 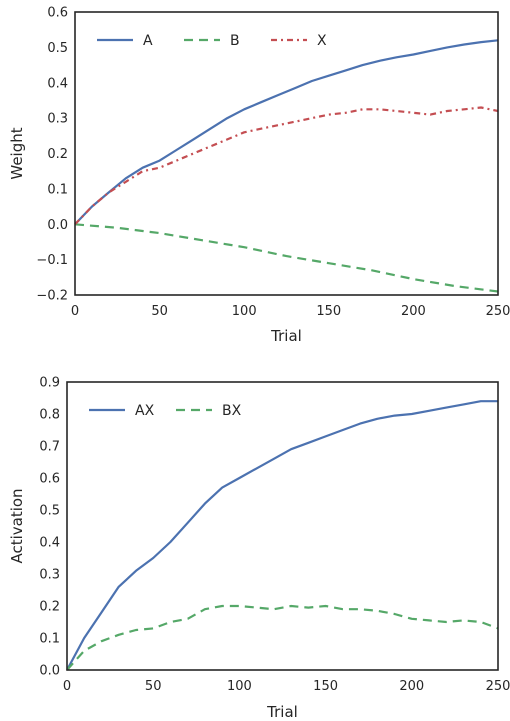 What do you see at coordinates (286, 166) in the screenshot?
I see `series-line-x` at bounding box center [286, 166].